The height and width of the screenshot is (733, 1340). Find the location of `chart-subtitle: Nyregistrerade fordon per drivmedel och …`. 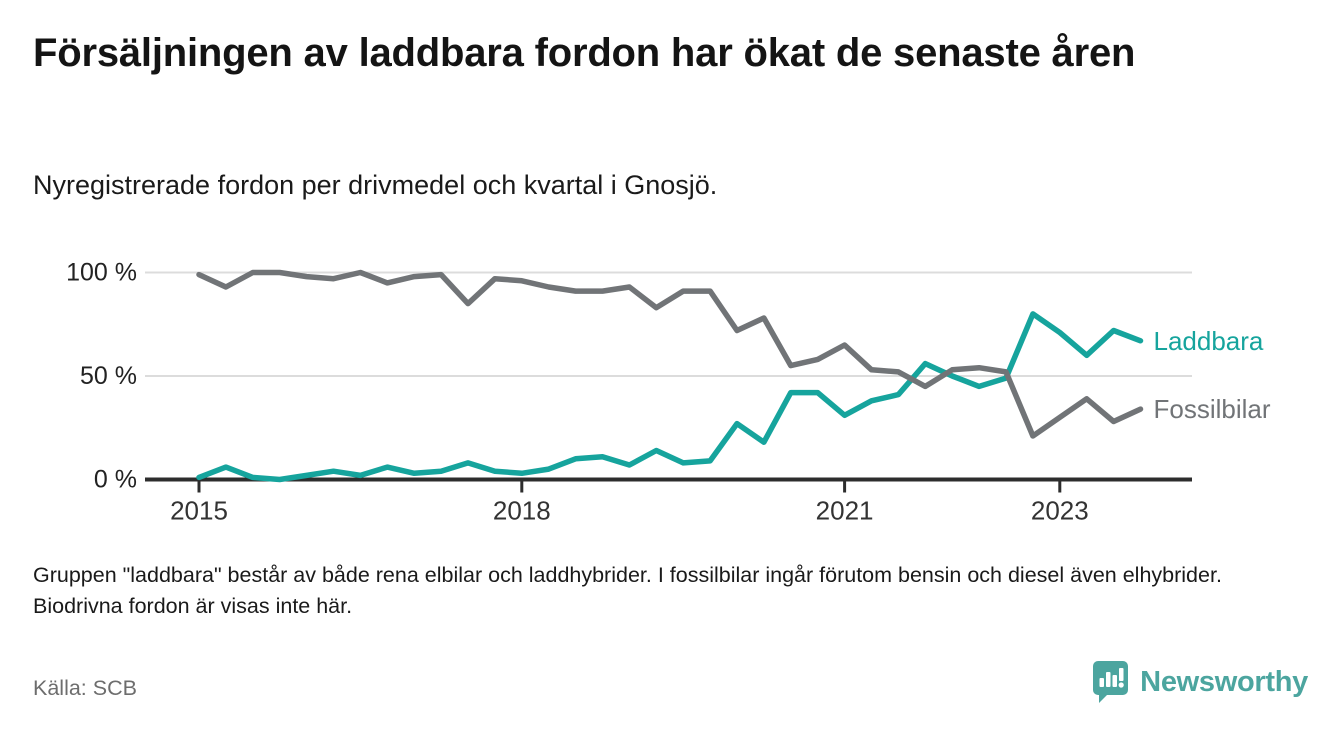

chart-subtitle: Nyregistrerade fordon per drivmedel och … is located at coordinates (375, 185).